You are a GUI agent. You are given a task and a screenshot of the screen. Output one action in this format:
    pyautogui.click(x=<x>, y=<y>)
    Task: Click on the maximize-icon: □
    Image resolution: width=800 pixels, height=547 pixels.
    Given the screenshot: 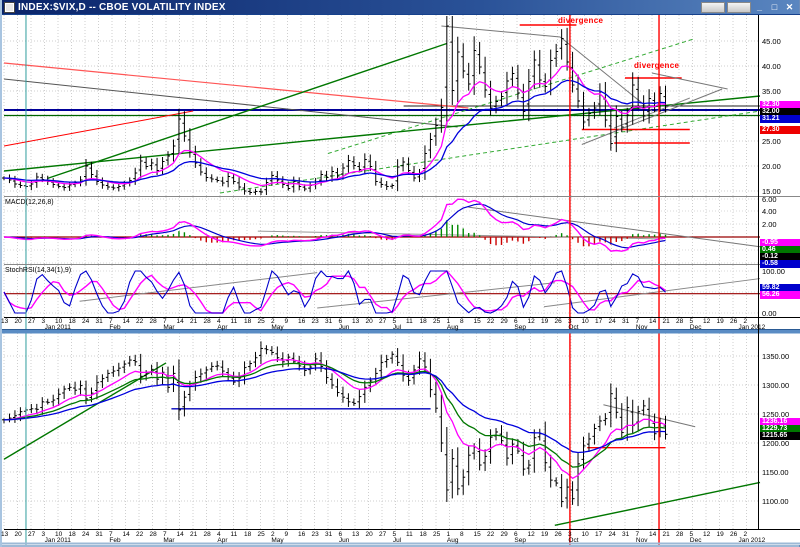 What is the action you would take?
    pyautogui.click(x=774, y=7)
    